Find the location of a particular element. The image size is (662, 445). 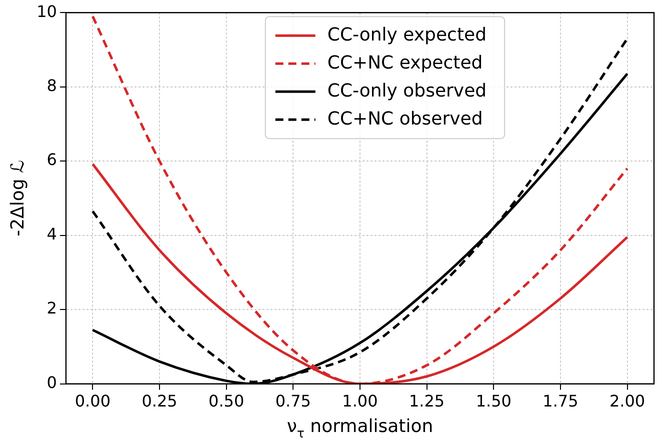

x-tick-label: 0.25 is located at coordinates (160, 401).